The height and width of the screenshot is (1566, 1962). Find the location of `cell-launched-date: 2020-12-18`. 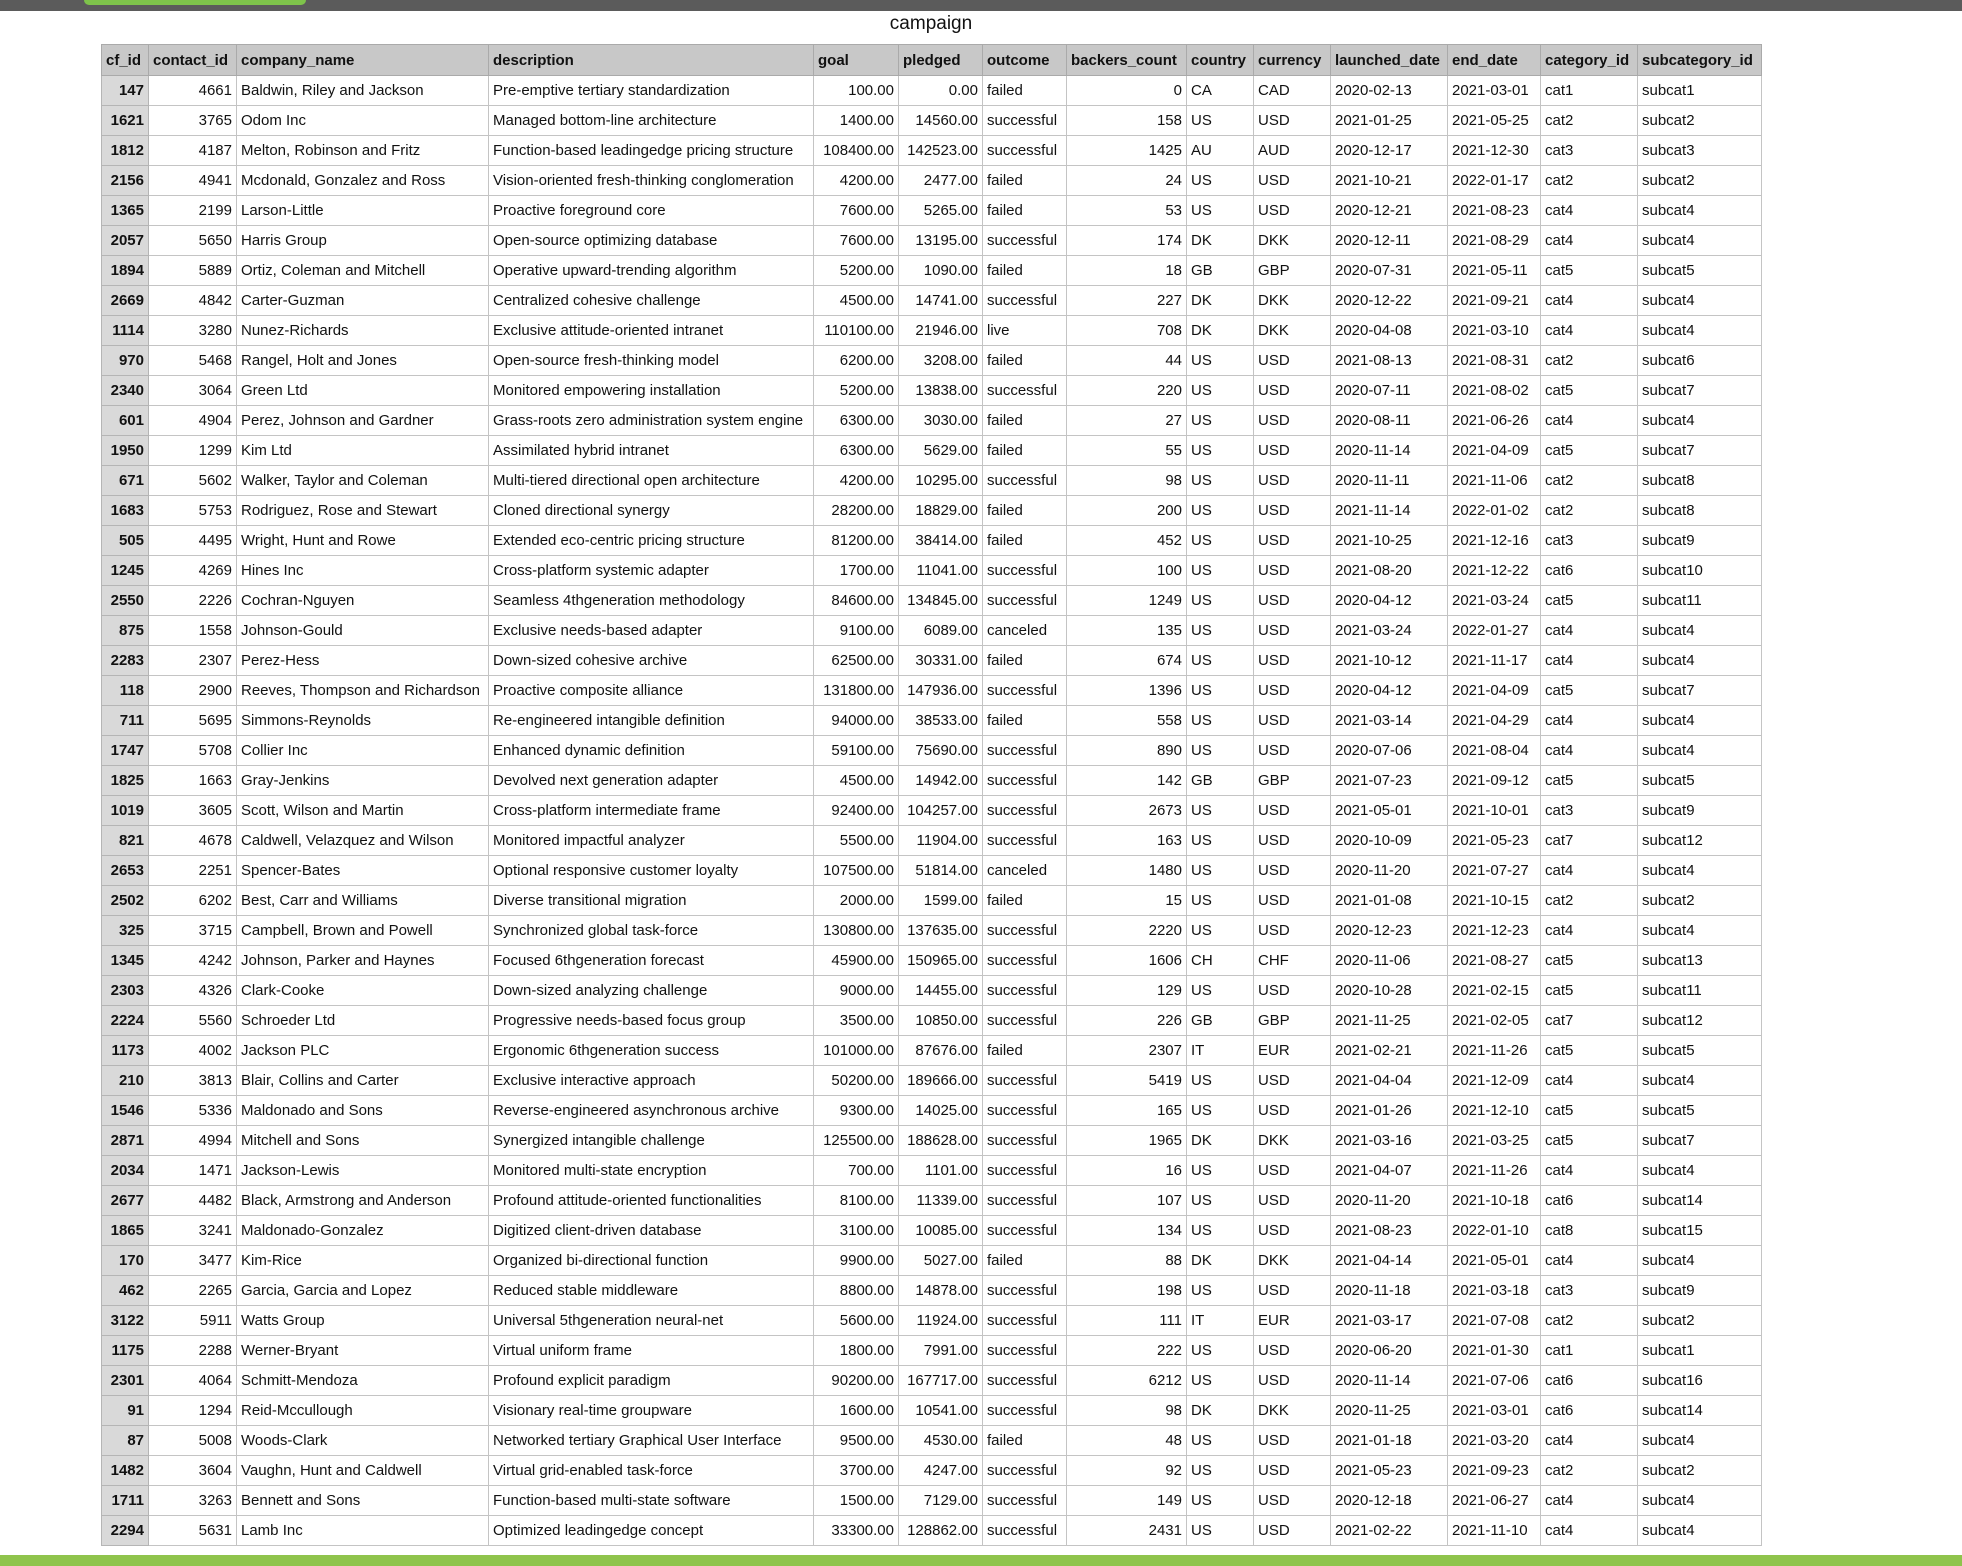

cell-launched-date: 2020-12-18 is located at coordinates (1389, 1500).